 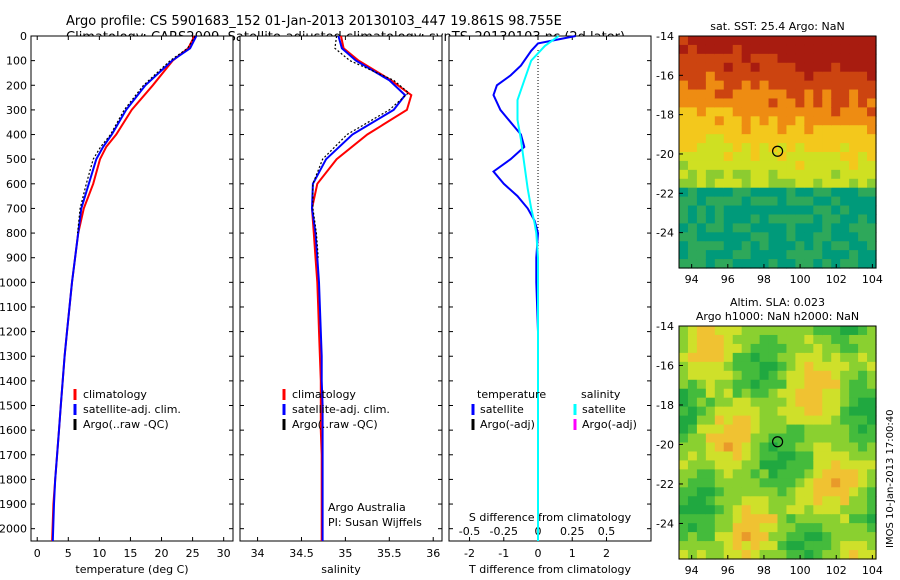 I want to click on y-tick-label: 400, so click(x=16, y=135).